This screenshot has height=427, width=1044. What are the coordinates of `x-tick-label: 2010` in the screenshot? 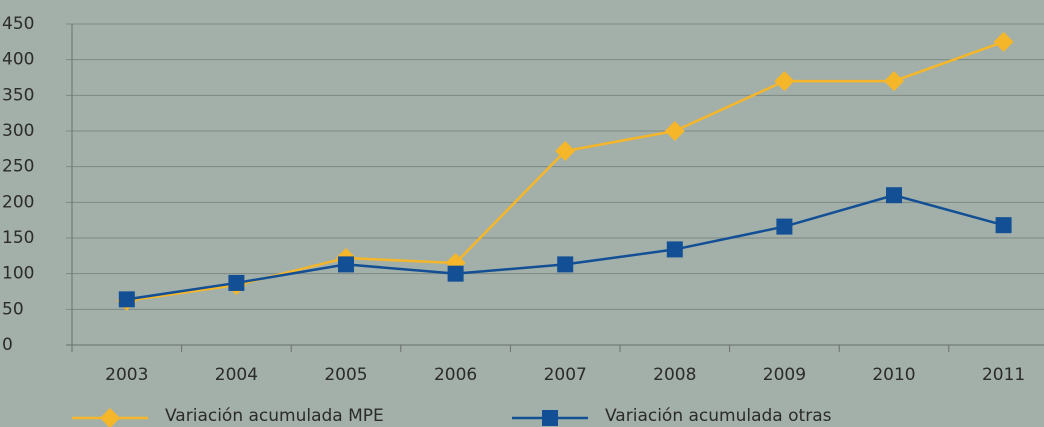 It's located at (893, 375).